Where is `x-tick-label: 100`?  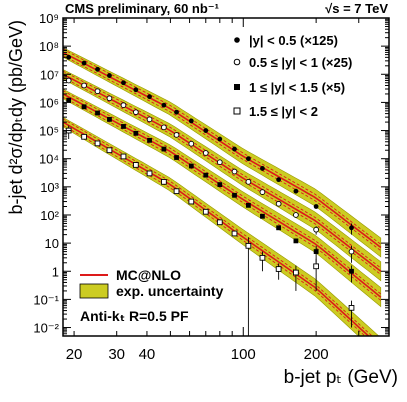 x-tick-label: 100 is located at coordinates (243, 354).